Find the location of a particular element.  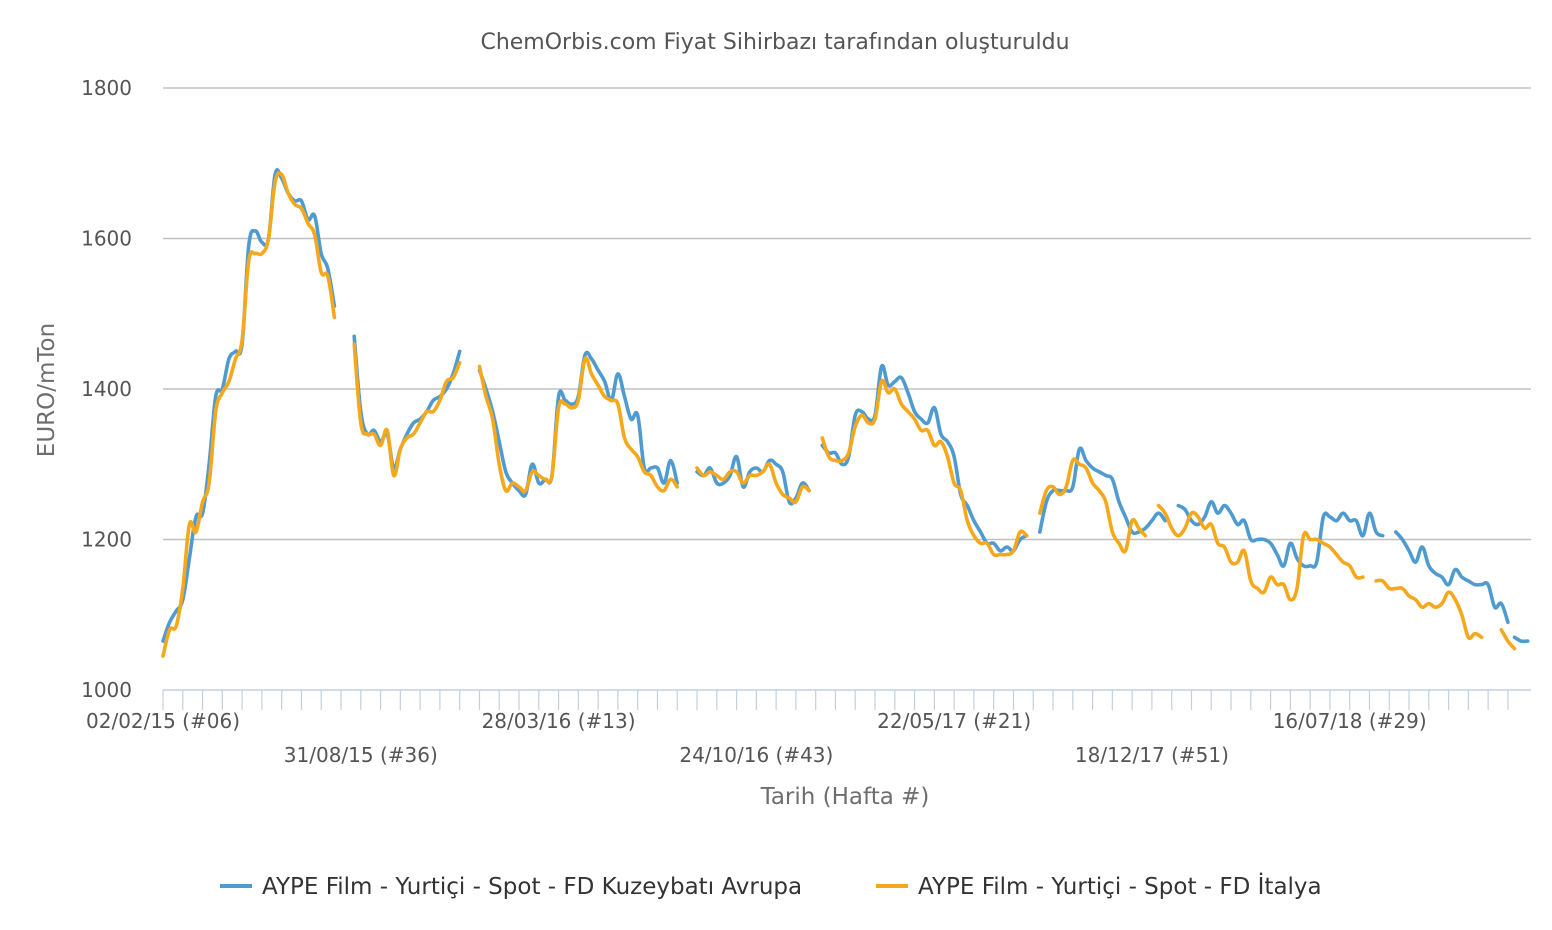

y-axis-label: EURO/mTon is located at coordinates (47, 390).